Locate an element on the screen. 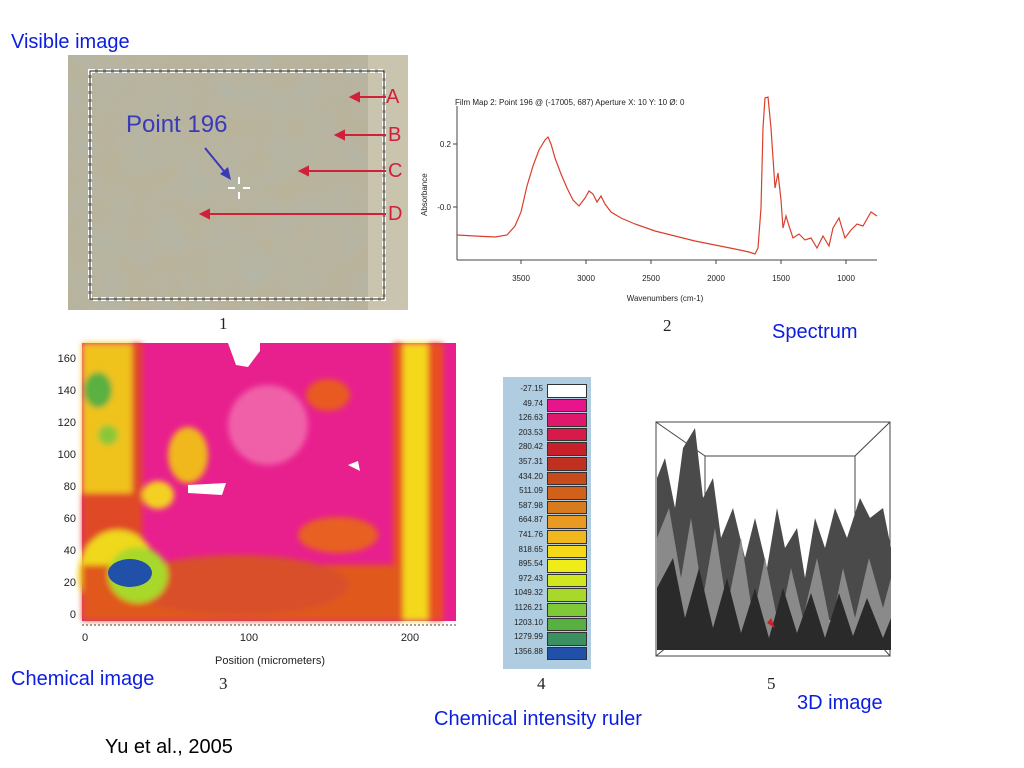 The image size is (1024, 768). ruler-value: 1126.21 is located at coordinates (528, 607).